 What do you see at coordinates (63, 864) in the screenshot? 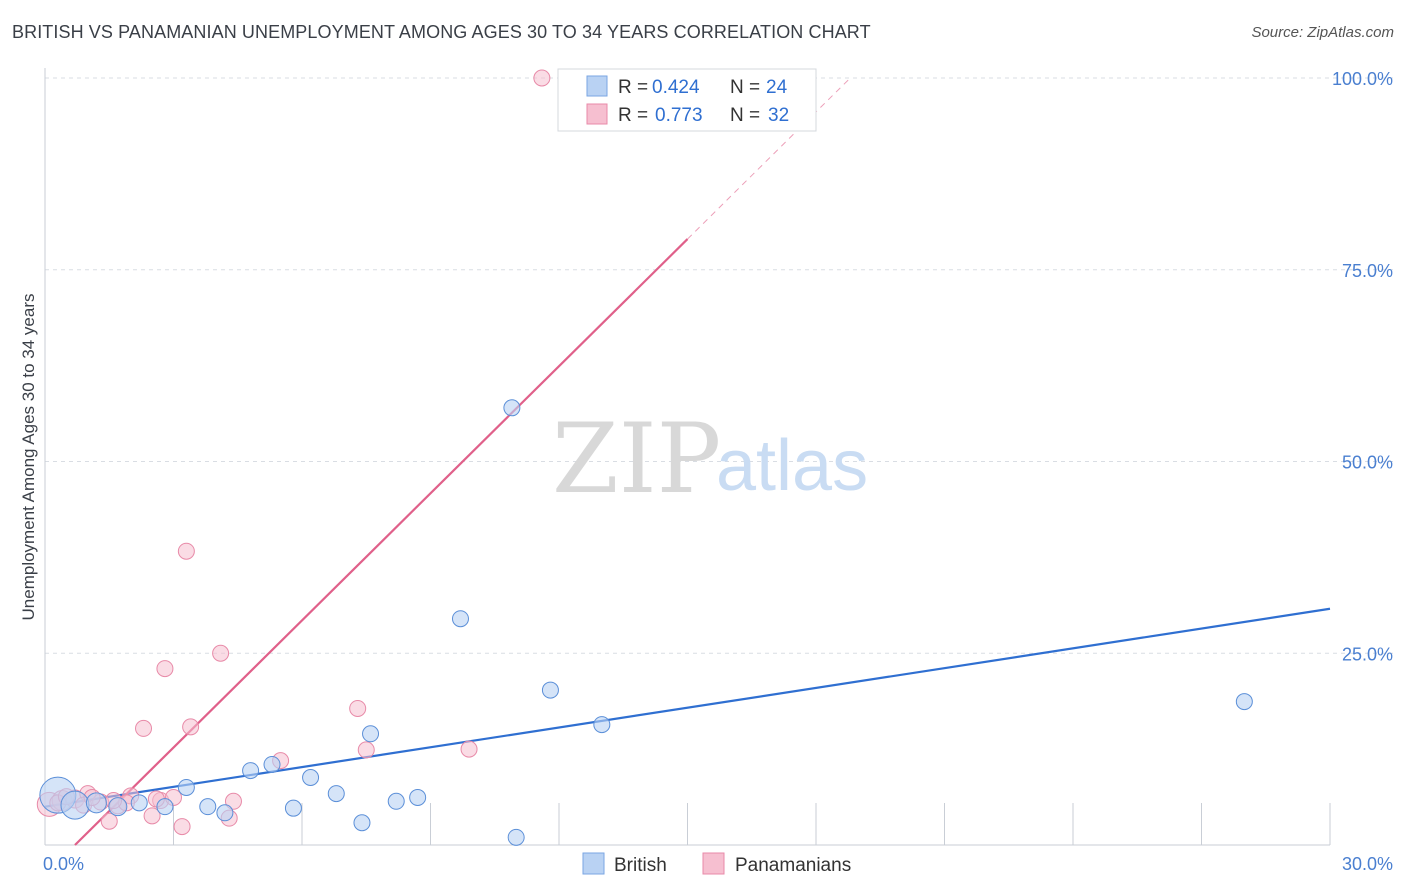
I see `x-tick-label: 0.0%` at bounding box center [63, 864].